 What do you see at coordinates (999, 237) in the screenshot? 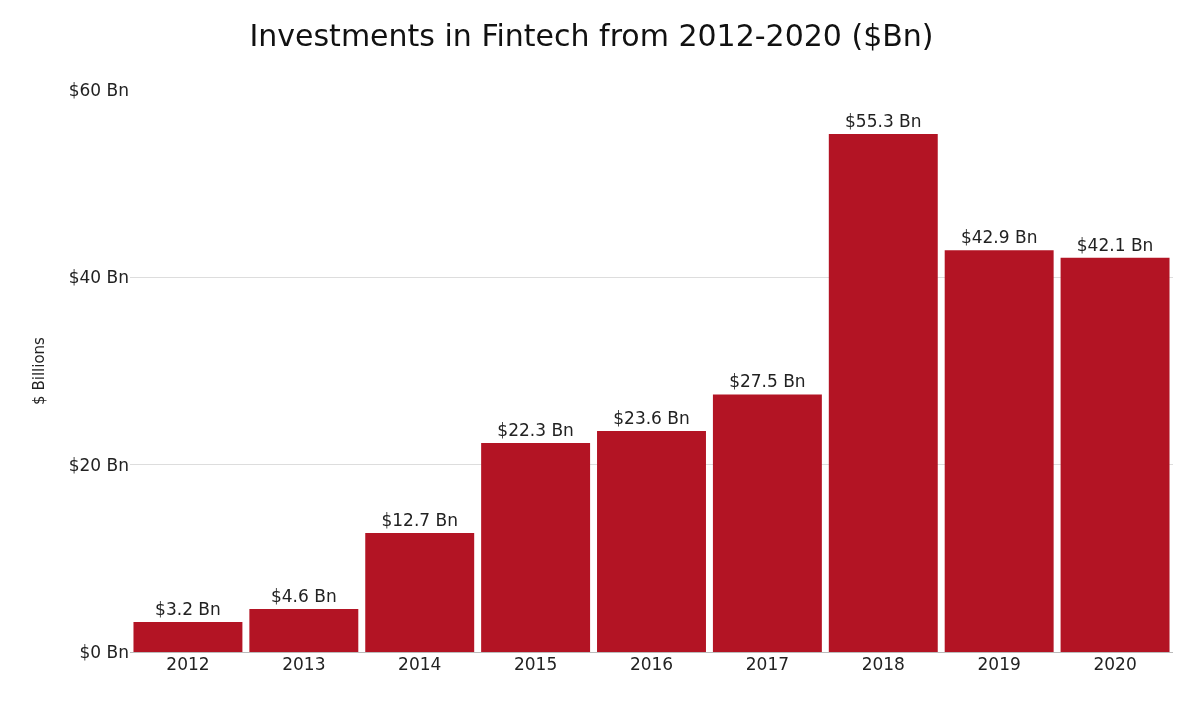
I see `data-label: $42.9 Bn` at bounding box center [999, 237].